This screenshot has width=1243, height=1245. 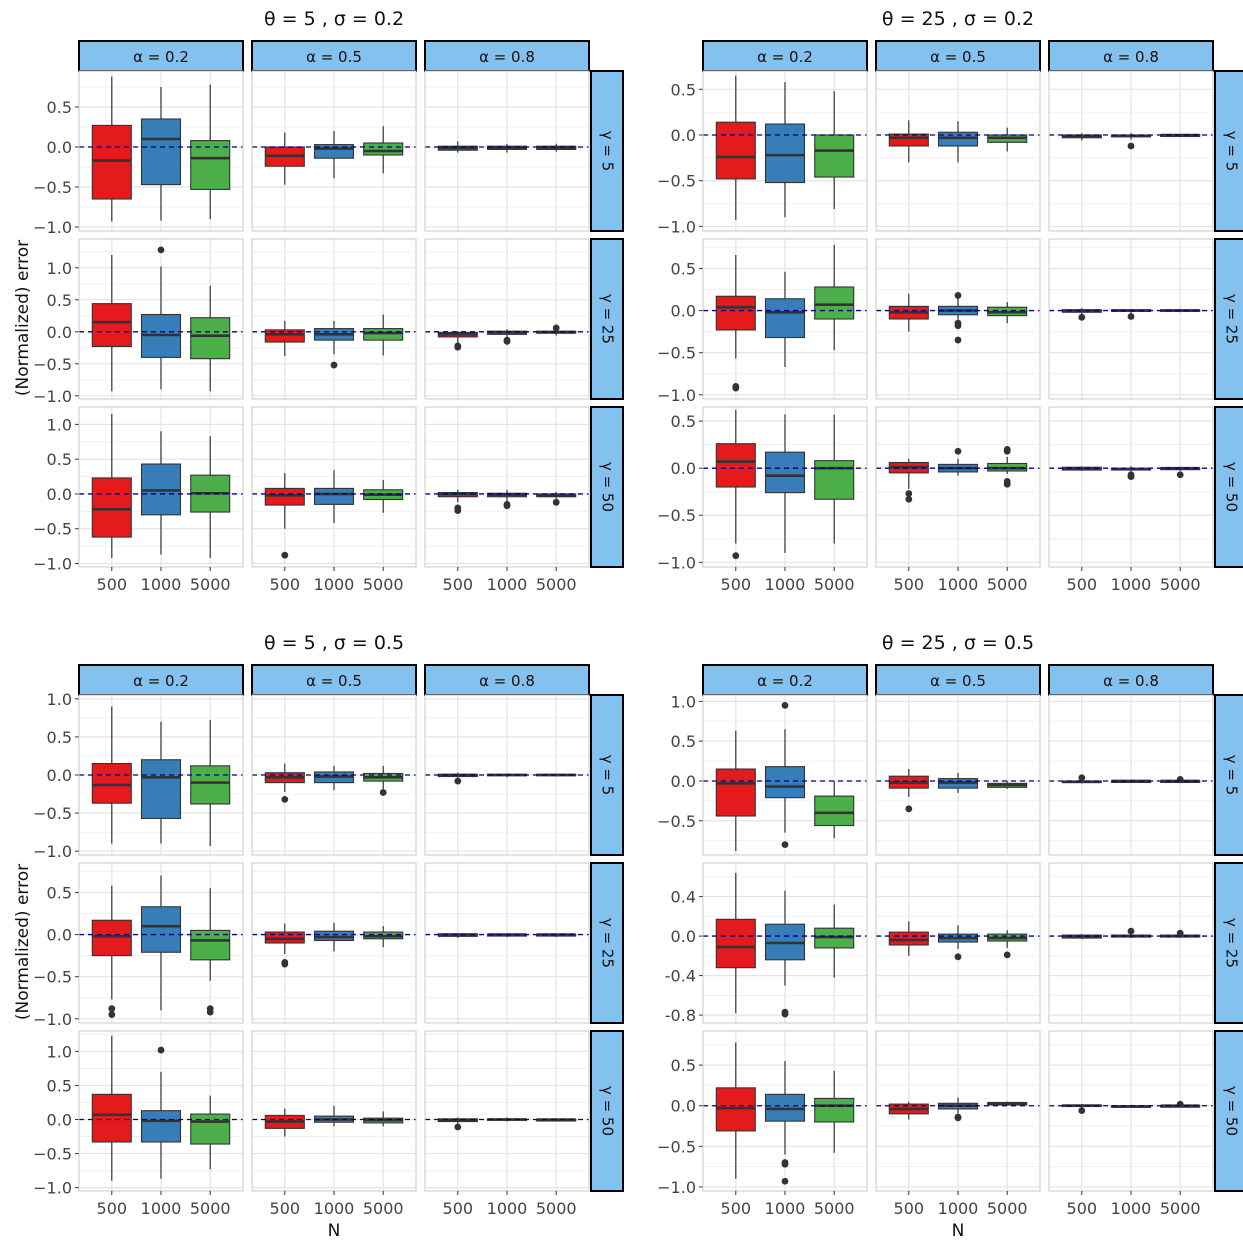 I want to click on row-strip-label: γ = 5, so click(x=608, y=775).